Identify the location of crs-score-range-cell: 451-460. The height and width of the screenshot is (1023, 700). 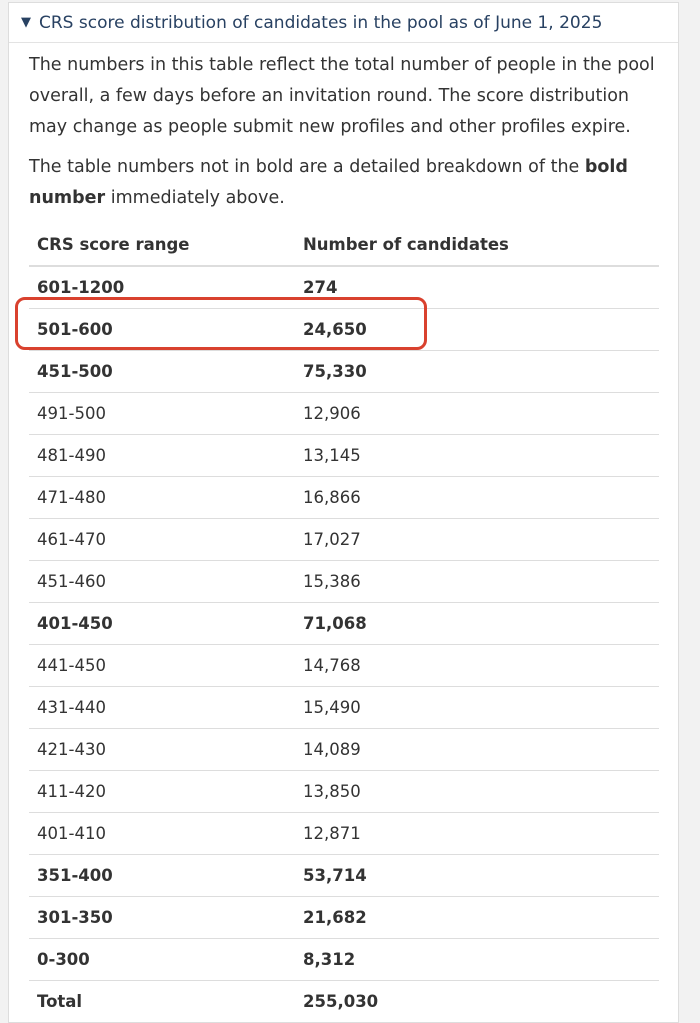
(162, 581).